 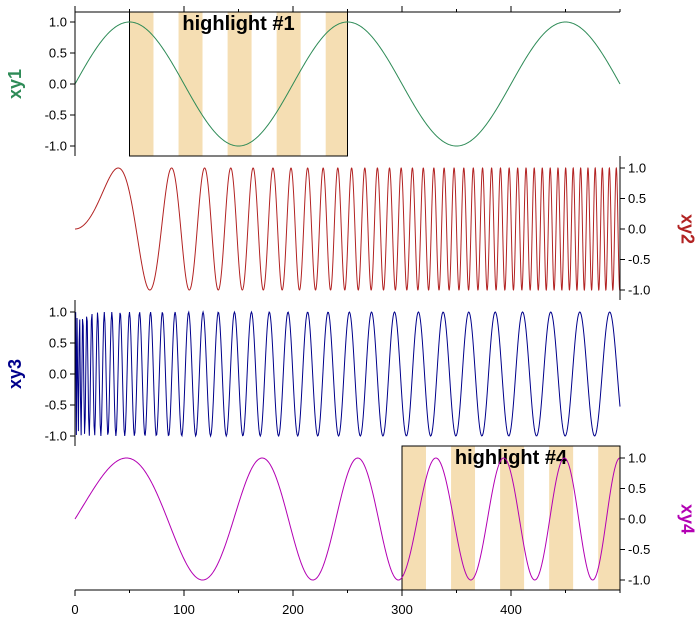 I want to click on y-axis-title-xy2: xy2, so click(x=687, y=229).